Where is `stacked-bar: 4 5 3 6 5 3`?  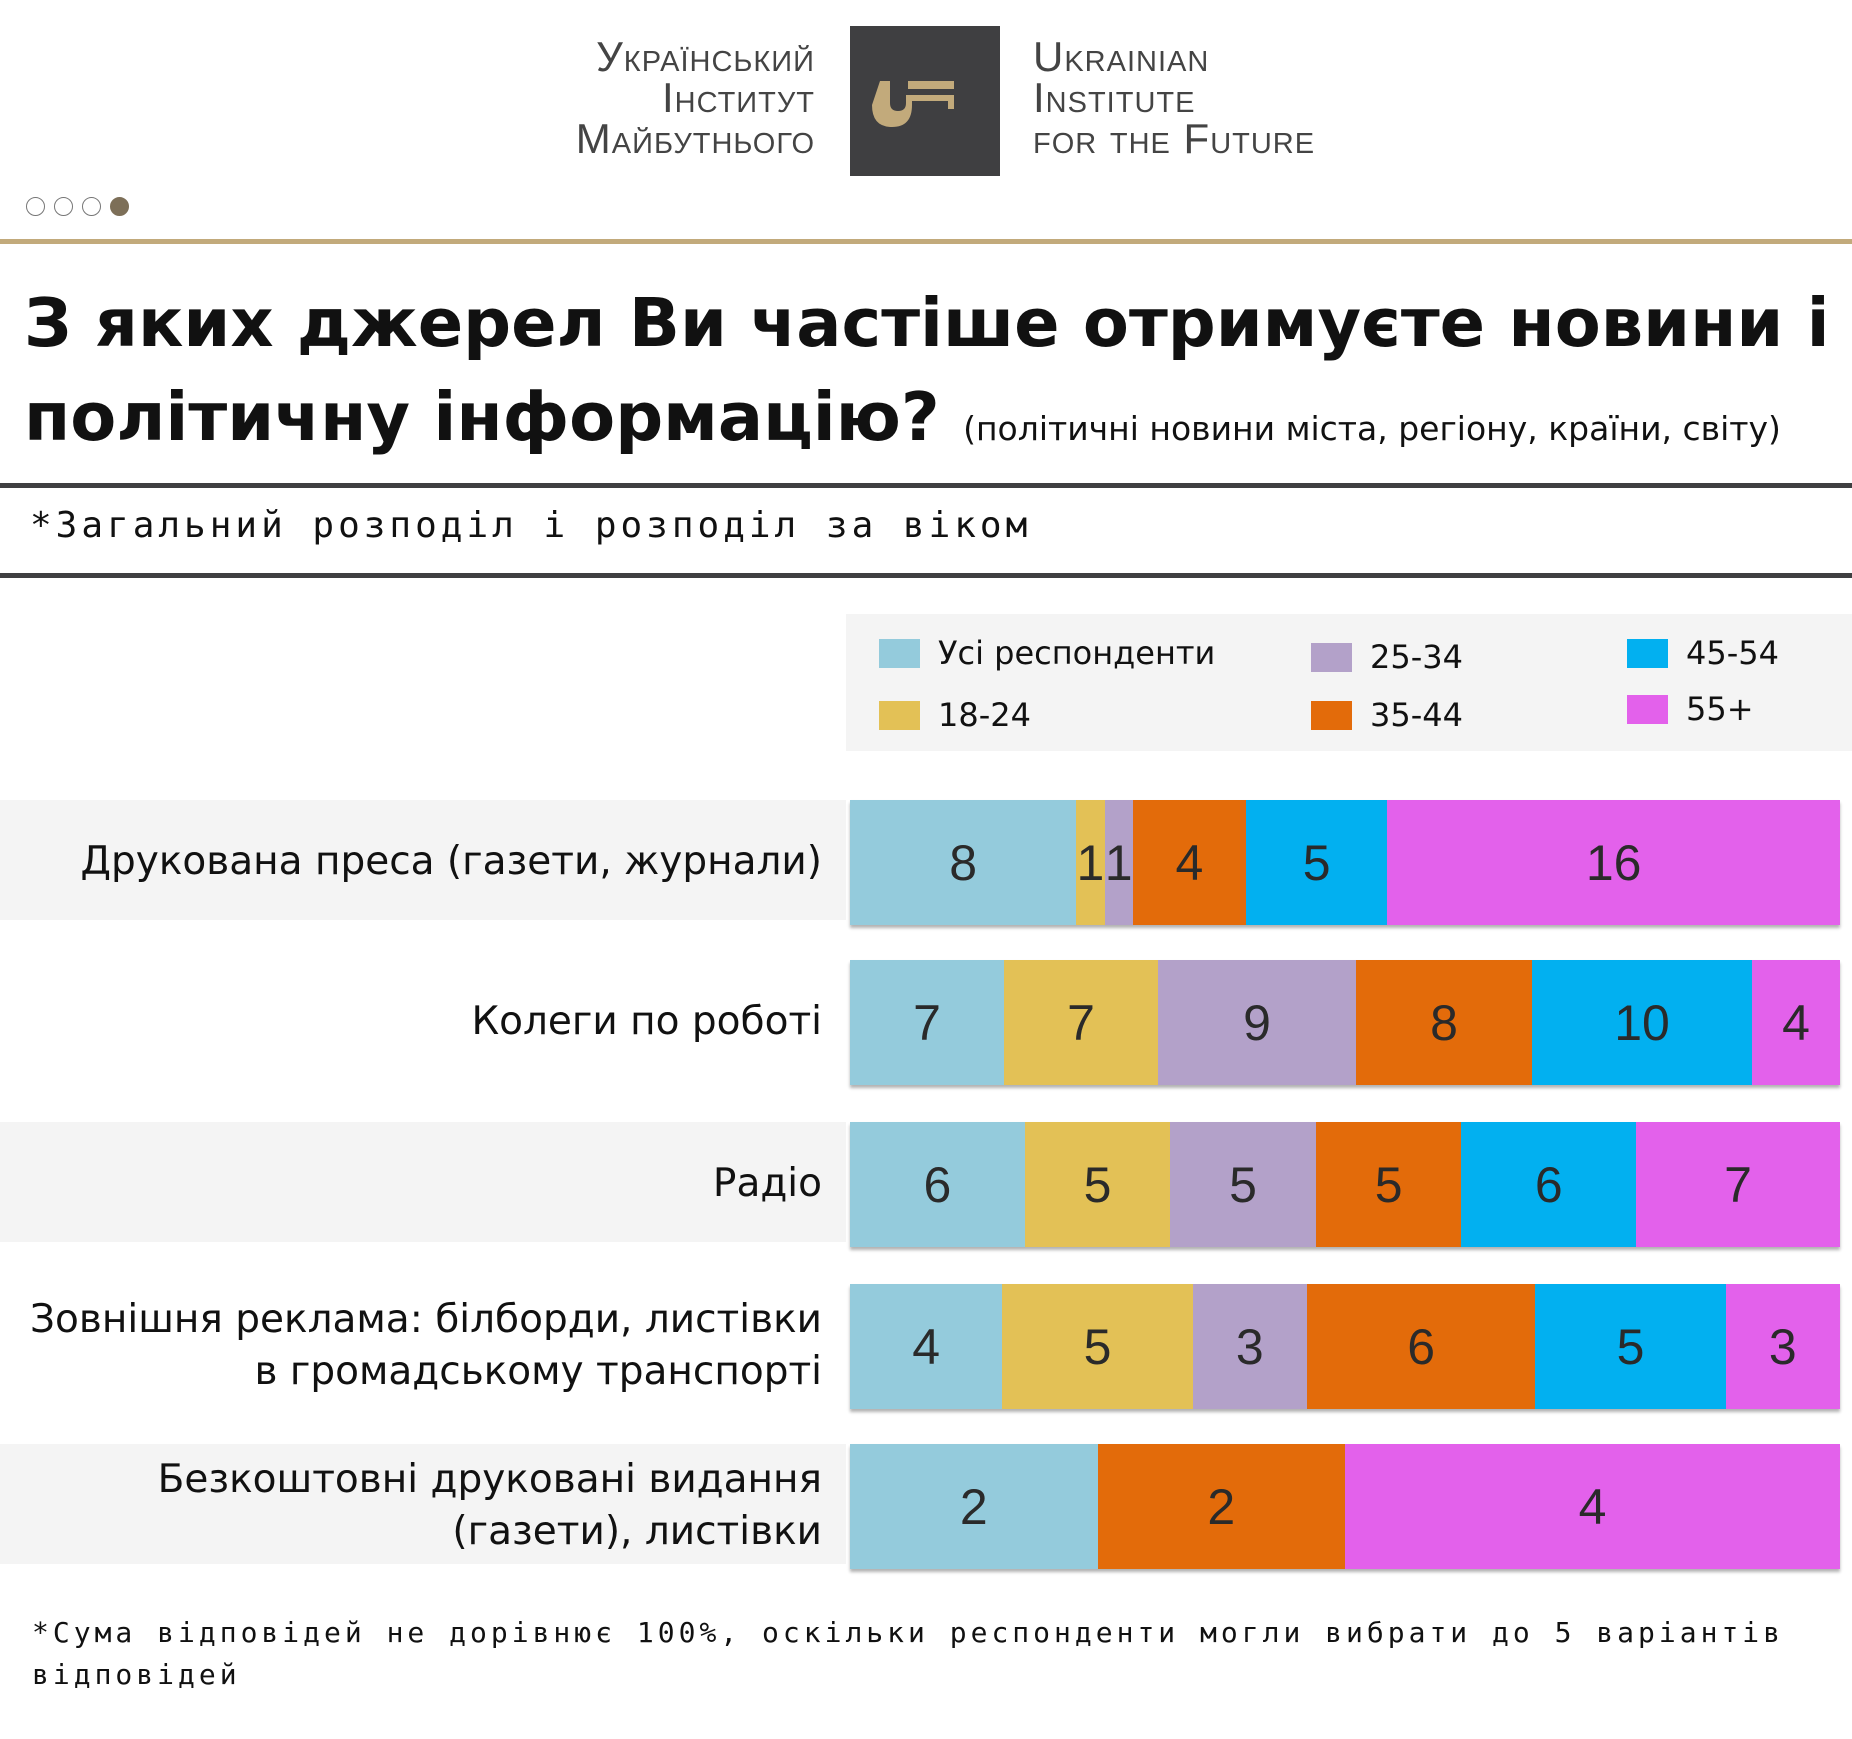 stacked-bar: 4 5 3 6 5 3 is located at coordinates (1345, 1346).